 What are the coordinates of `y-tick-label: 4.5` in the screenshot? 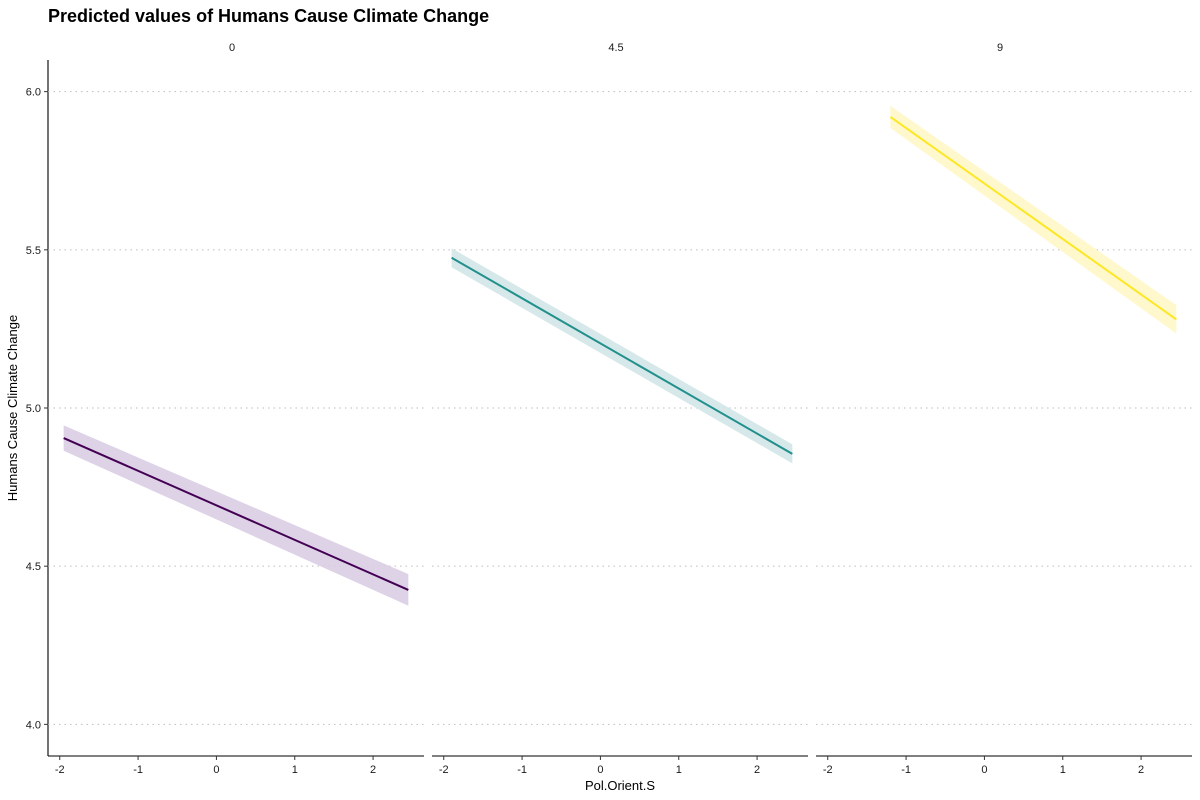 It's located at (33, 567).